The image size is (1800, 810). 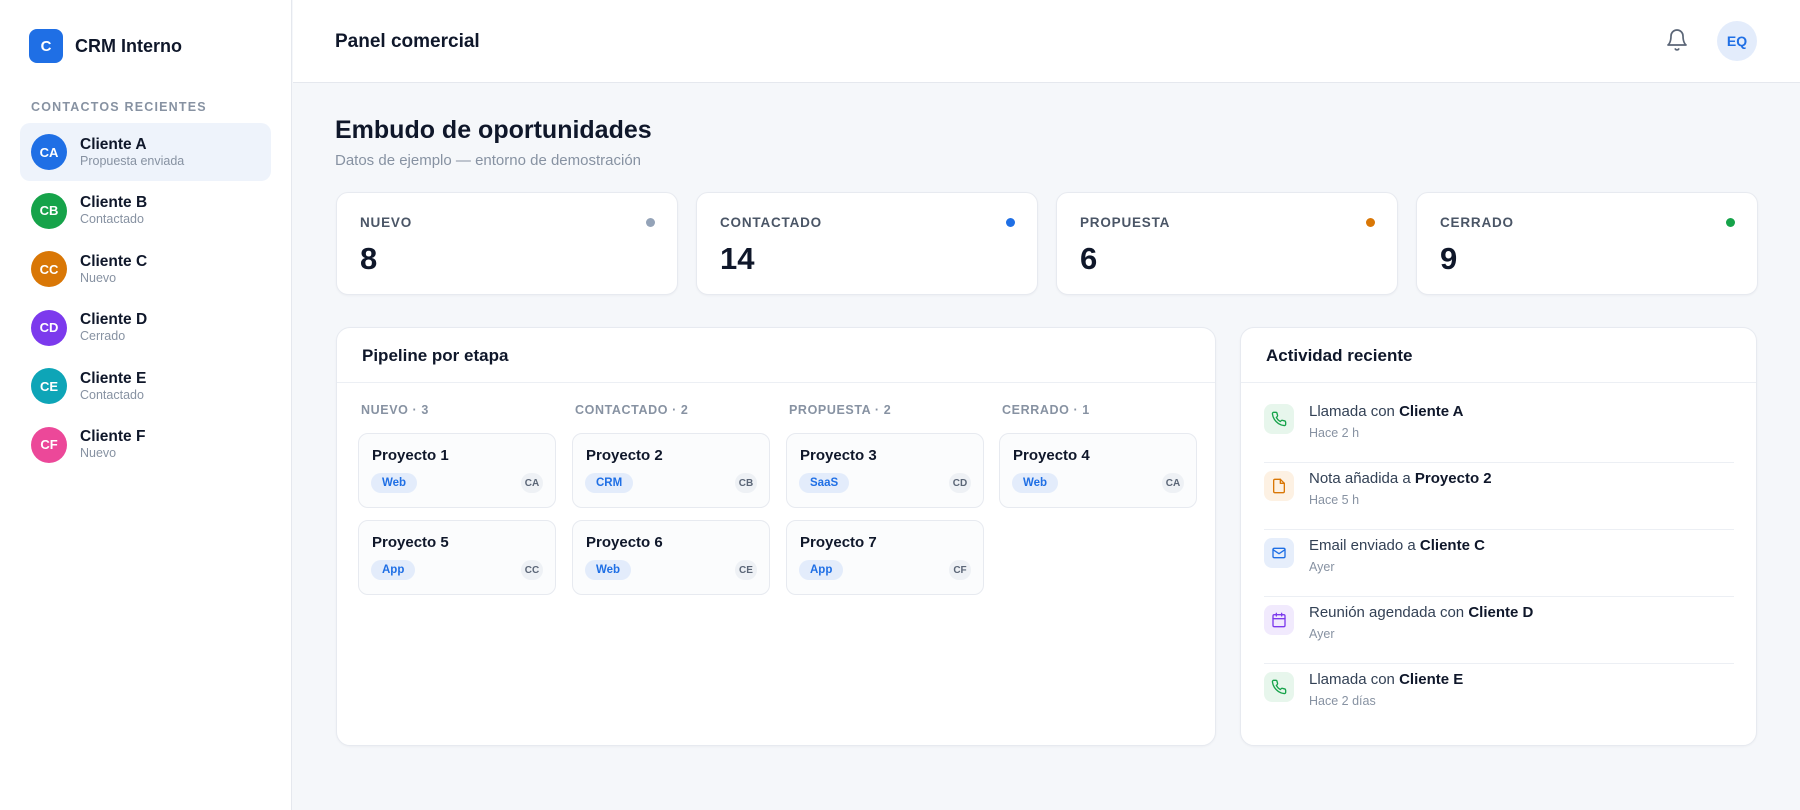 I want to click on contact-item: CD Cliente D Cerrado, so click(x=145, y=328).